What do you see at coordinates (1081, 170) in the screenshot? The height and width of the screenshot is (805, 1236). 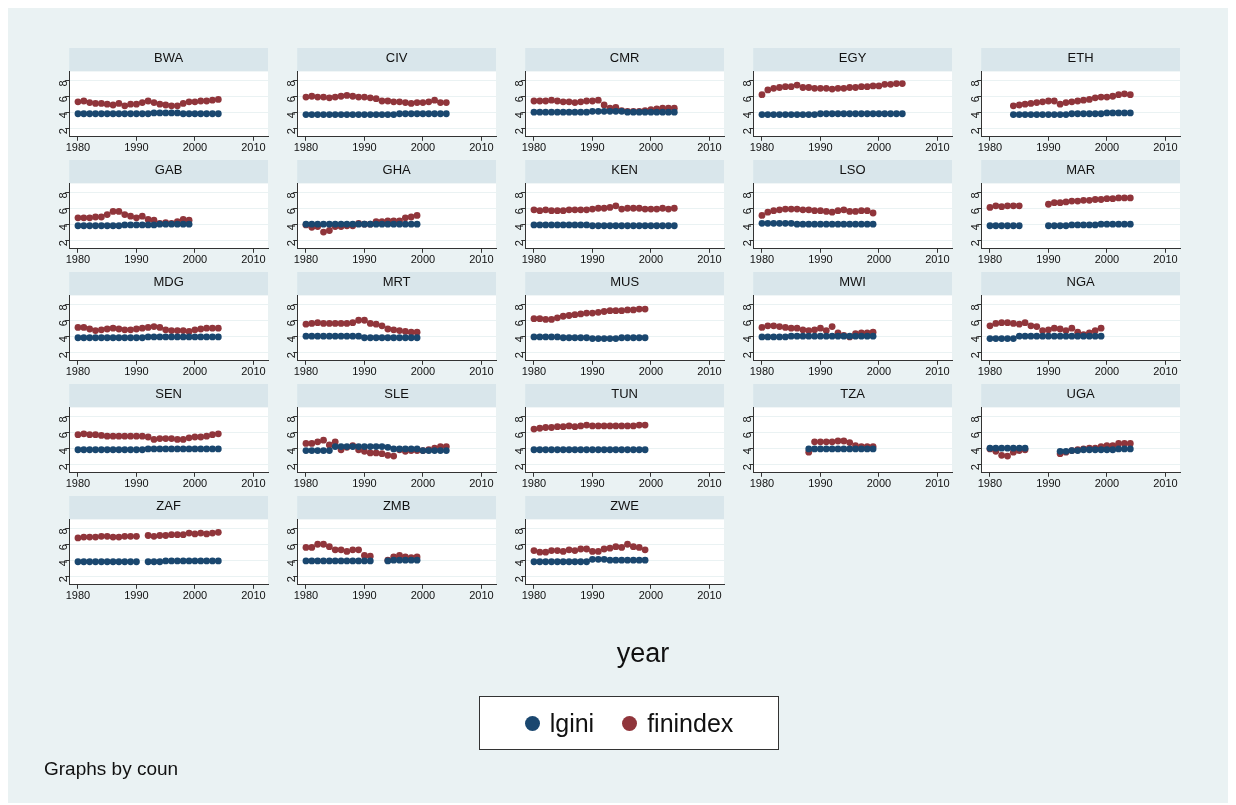 I see `chart-title: MAR` at bounding box center [1081, 170].